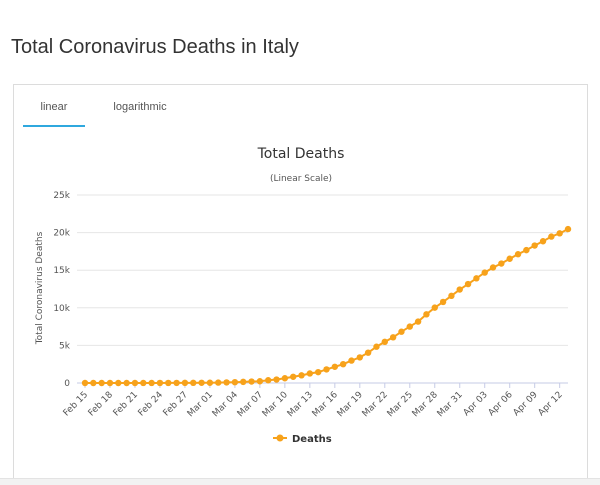 The image size is (600, 485). What do you see at coordinates (54, 106) in the screenshot?
I see `tab-linear: linear` at bounding box center [54, 106].